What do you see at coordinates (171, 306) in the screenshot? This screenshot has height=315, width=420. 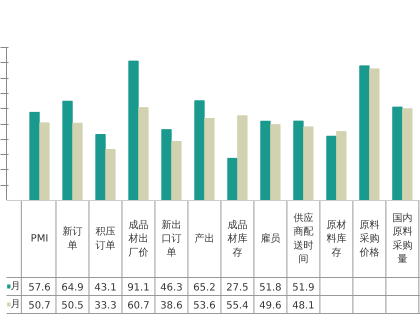 I see `data-label: 38.6` at bounding box center [171, 306].